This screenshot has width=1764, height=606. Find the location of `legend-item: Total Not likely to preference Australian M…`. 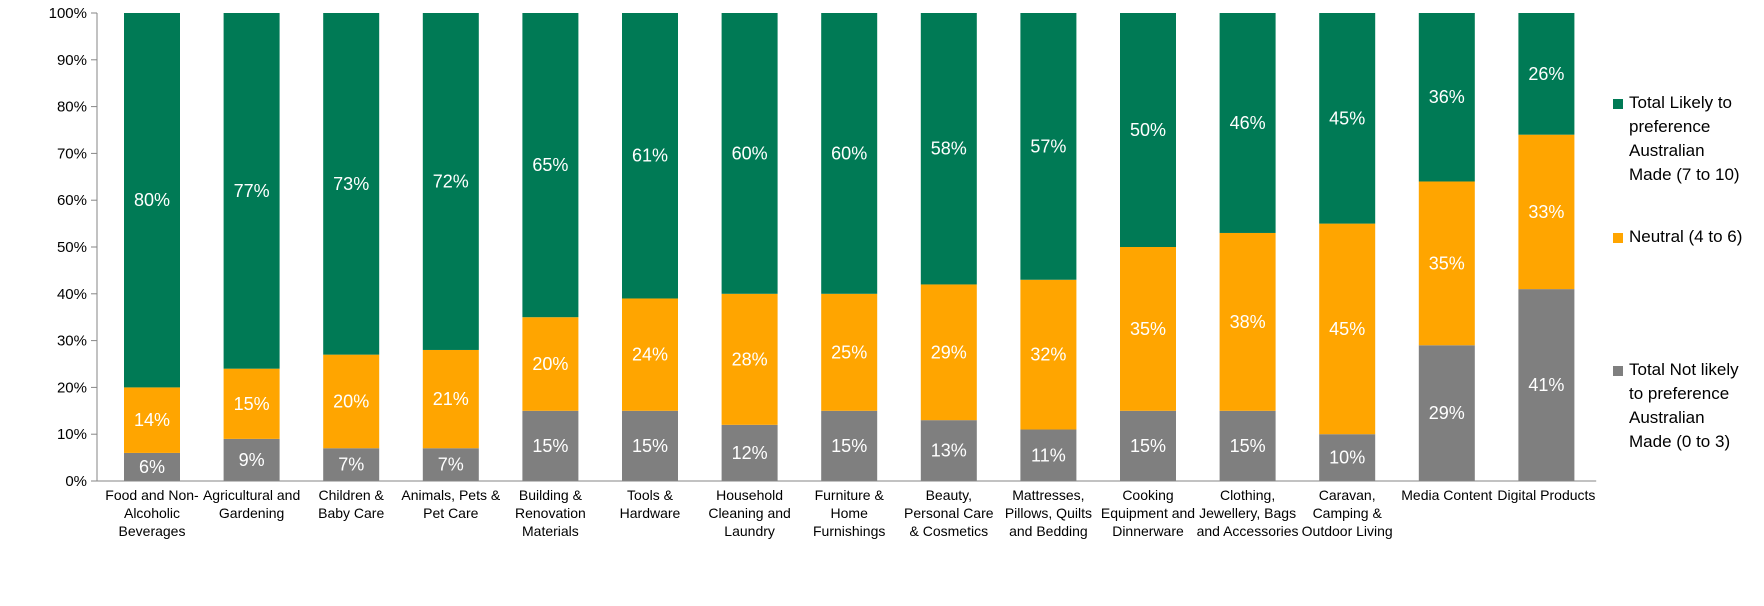

legend-item: Total Not likely to preference Australian M… is located at coordinates (1676, 405).